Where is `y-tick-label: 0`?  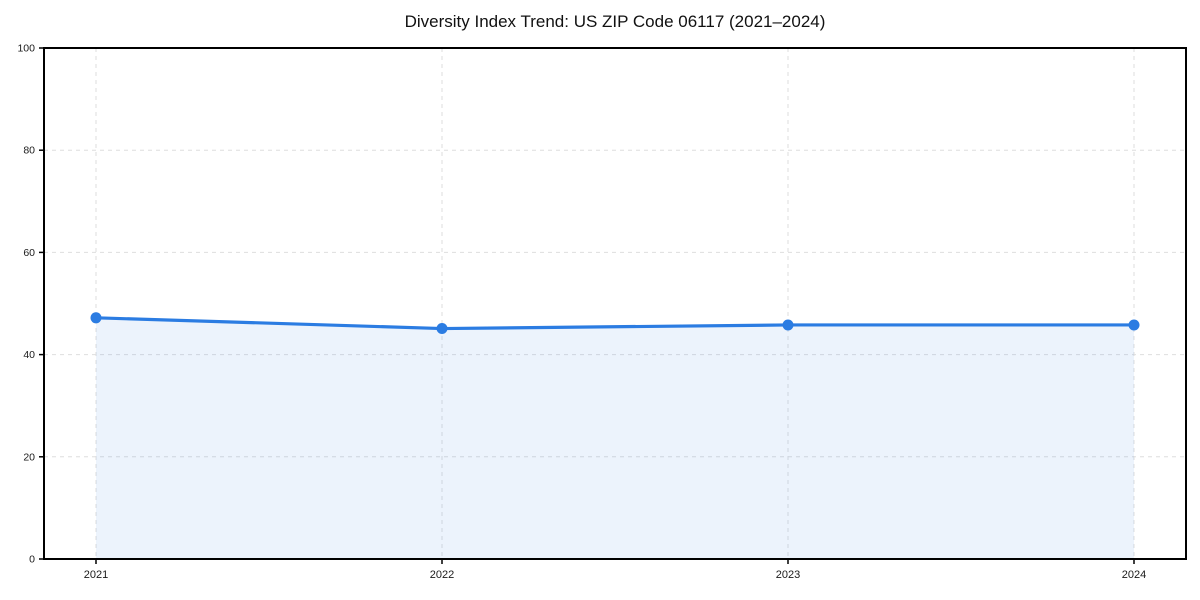
y-tick-label: 0 is located at coordinates (32, 560).